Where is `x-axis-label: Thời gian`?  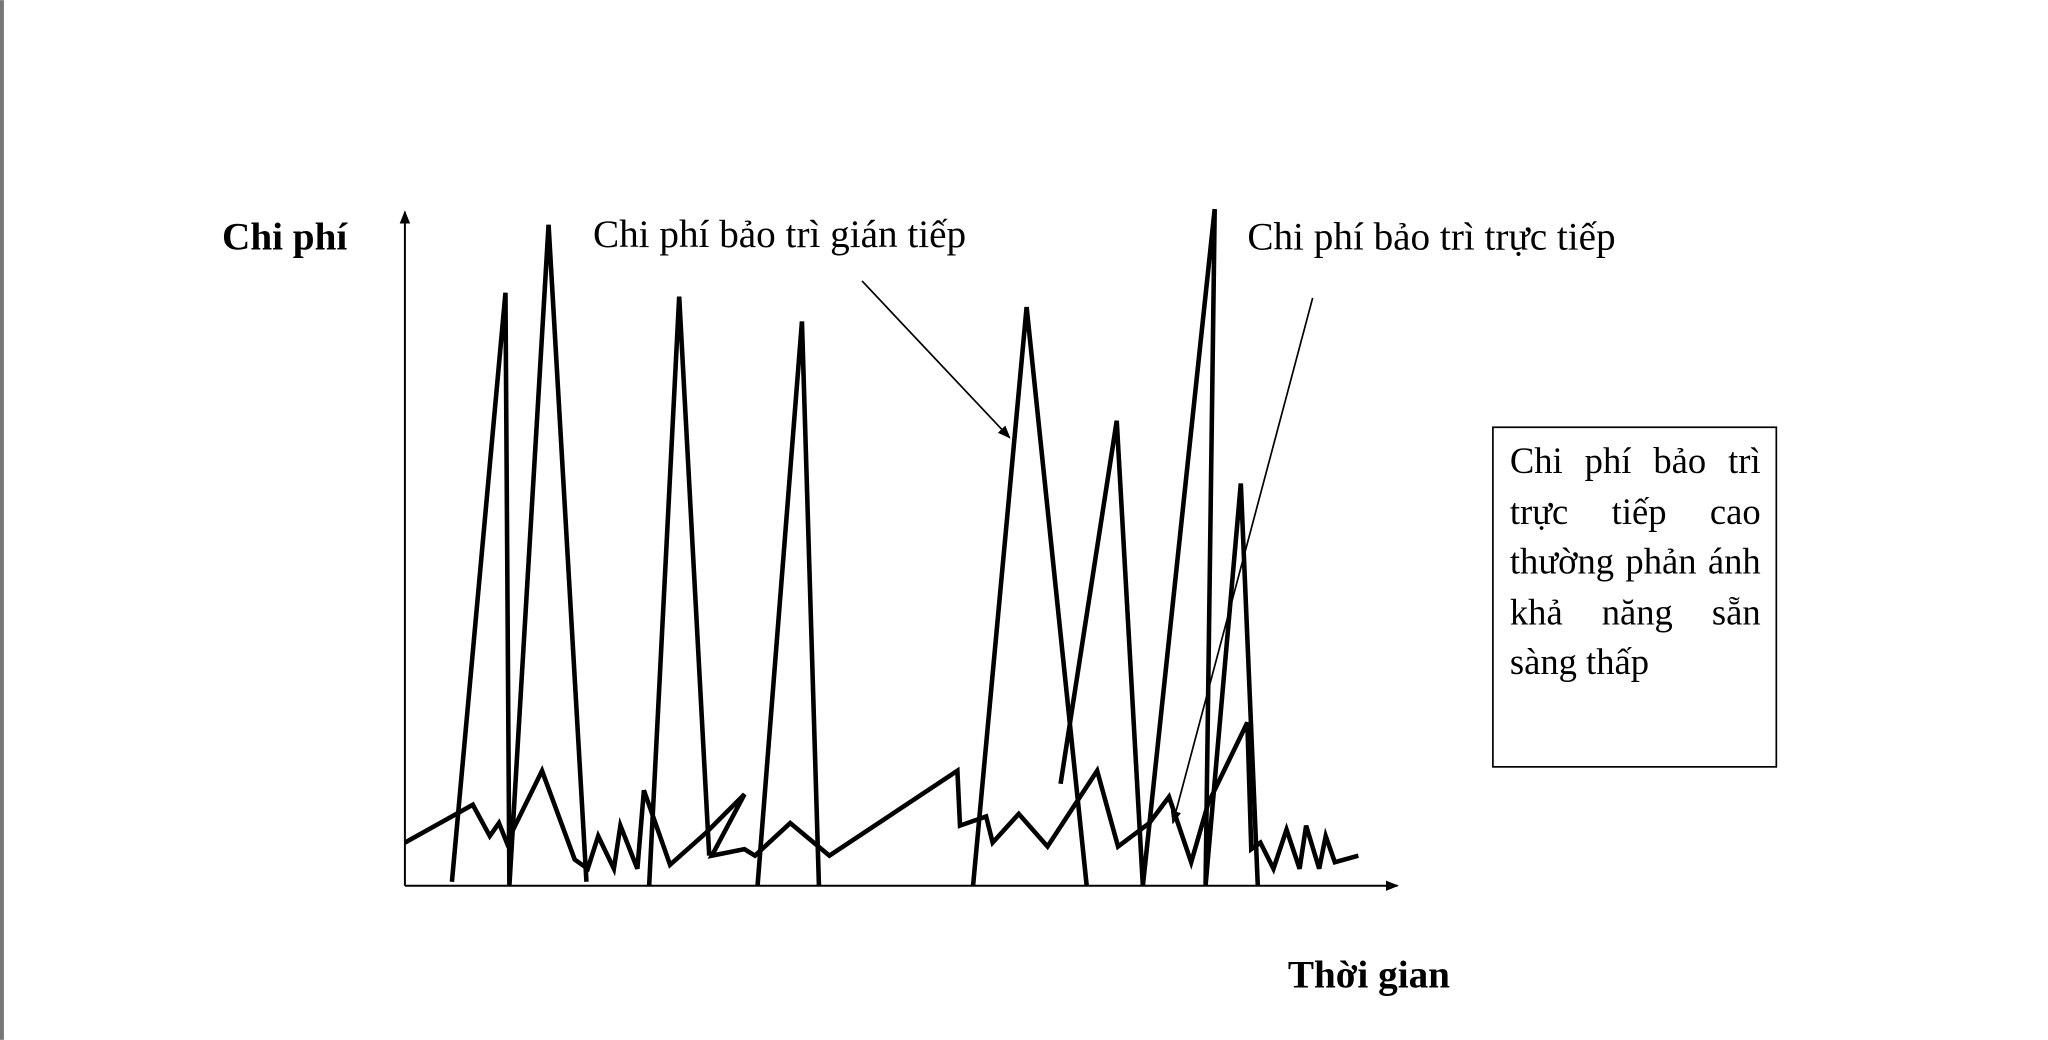 x-axis-label: Thời gian is located at coordinates (1369, 975).